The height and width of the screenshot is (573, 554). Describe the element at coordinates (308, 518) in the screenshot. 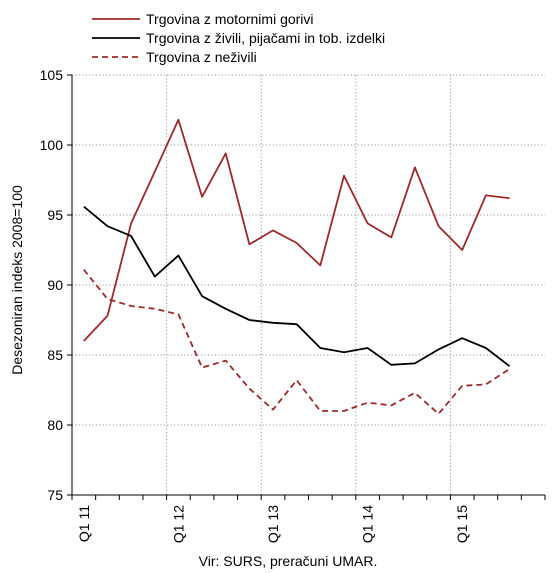

I see `x-axis: Q1 11 Q1 12 Q1 13 Q1 14 Q1 15` at that location.